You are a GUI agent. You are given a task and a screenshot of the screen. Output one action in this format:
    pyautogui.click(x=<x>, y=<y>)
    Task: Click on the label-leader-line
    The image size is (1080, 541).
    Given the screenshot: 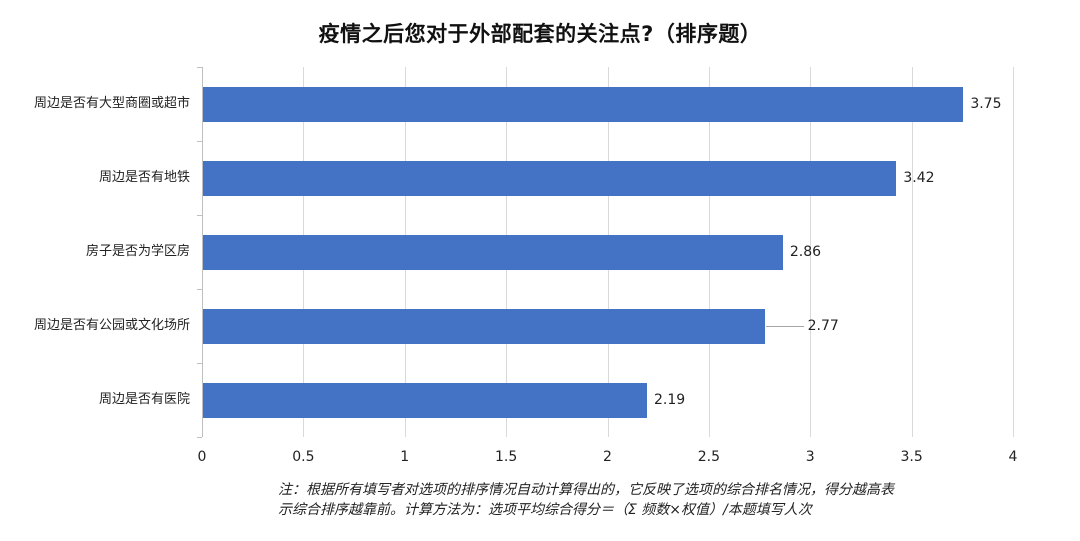 What is the action you would take?
    pyautogui.click(x=784, y=326)
    